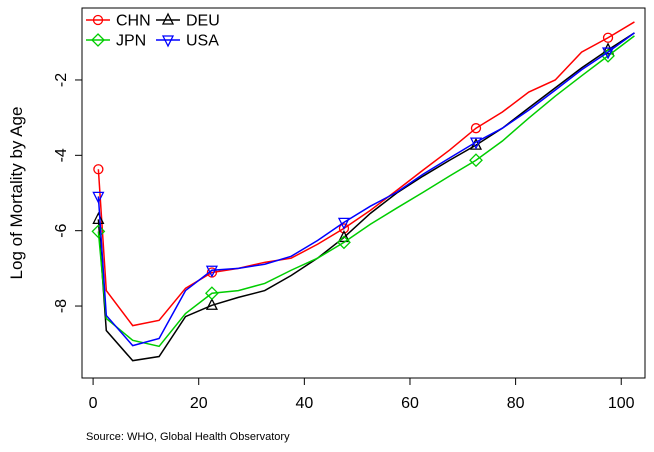  Describe the element at coordinates (410, 403) in the screenshot. I see `x-tick-label: 60` at that location.